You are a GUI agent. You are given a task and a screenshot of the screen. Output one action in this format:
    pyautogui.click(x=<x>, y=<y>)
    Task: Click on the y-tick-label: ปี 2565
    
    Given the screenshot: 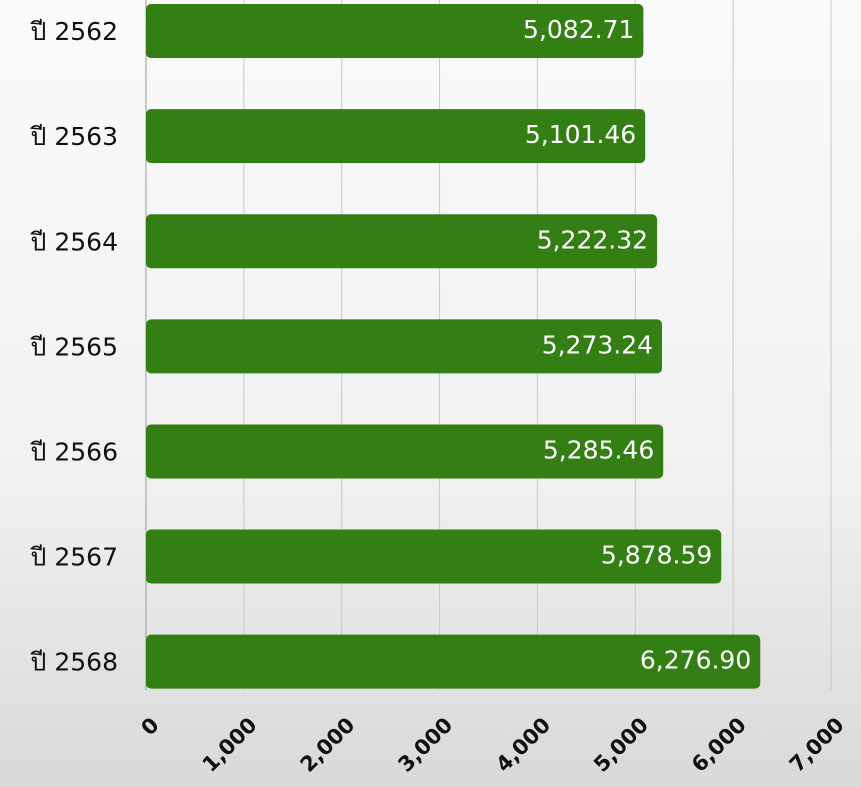 What is the action you would take?
    pyautogui.click(x=74, y=346)
    